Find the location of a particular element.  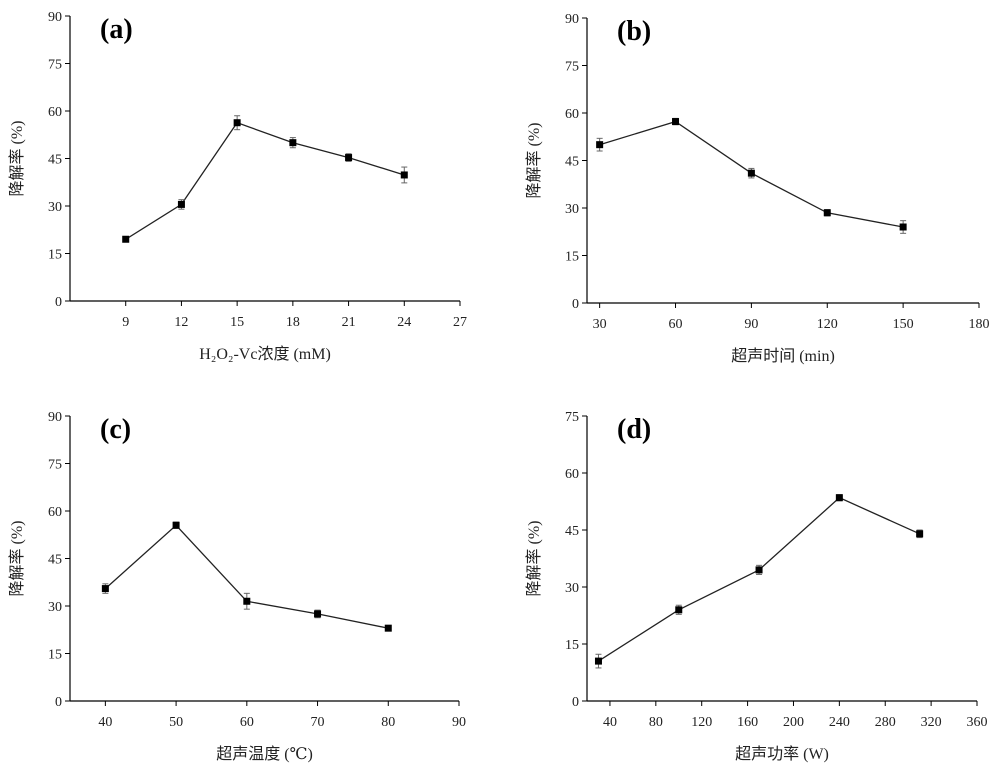

panel-label: (c) is located at coordinates (115, 429).